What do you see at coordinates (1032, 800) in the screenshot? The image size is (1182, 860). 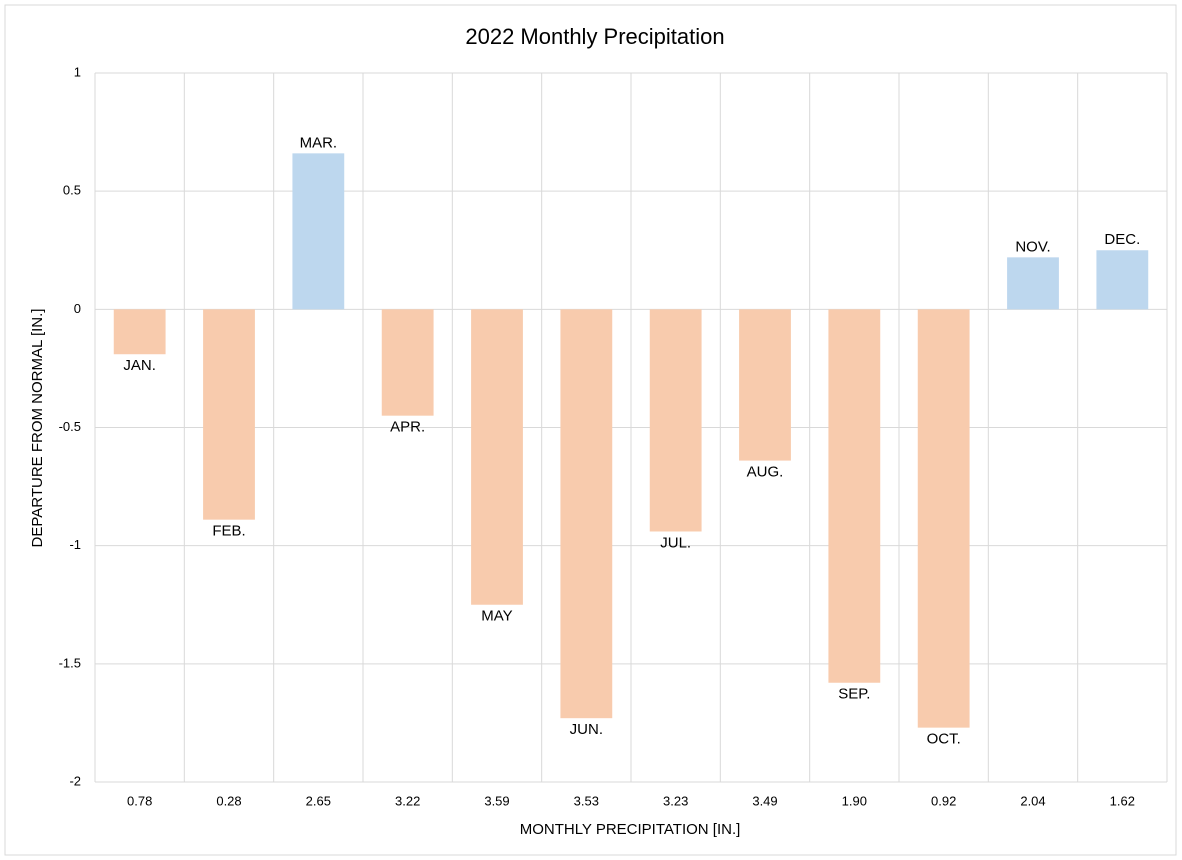 I see `x-tick-label: 2.04` at bounding box center [1032, 800].